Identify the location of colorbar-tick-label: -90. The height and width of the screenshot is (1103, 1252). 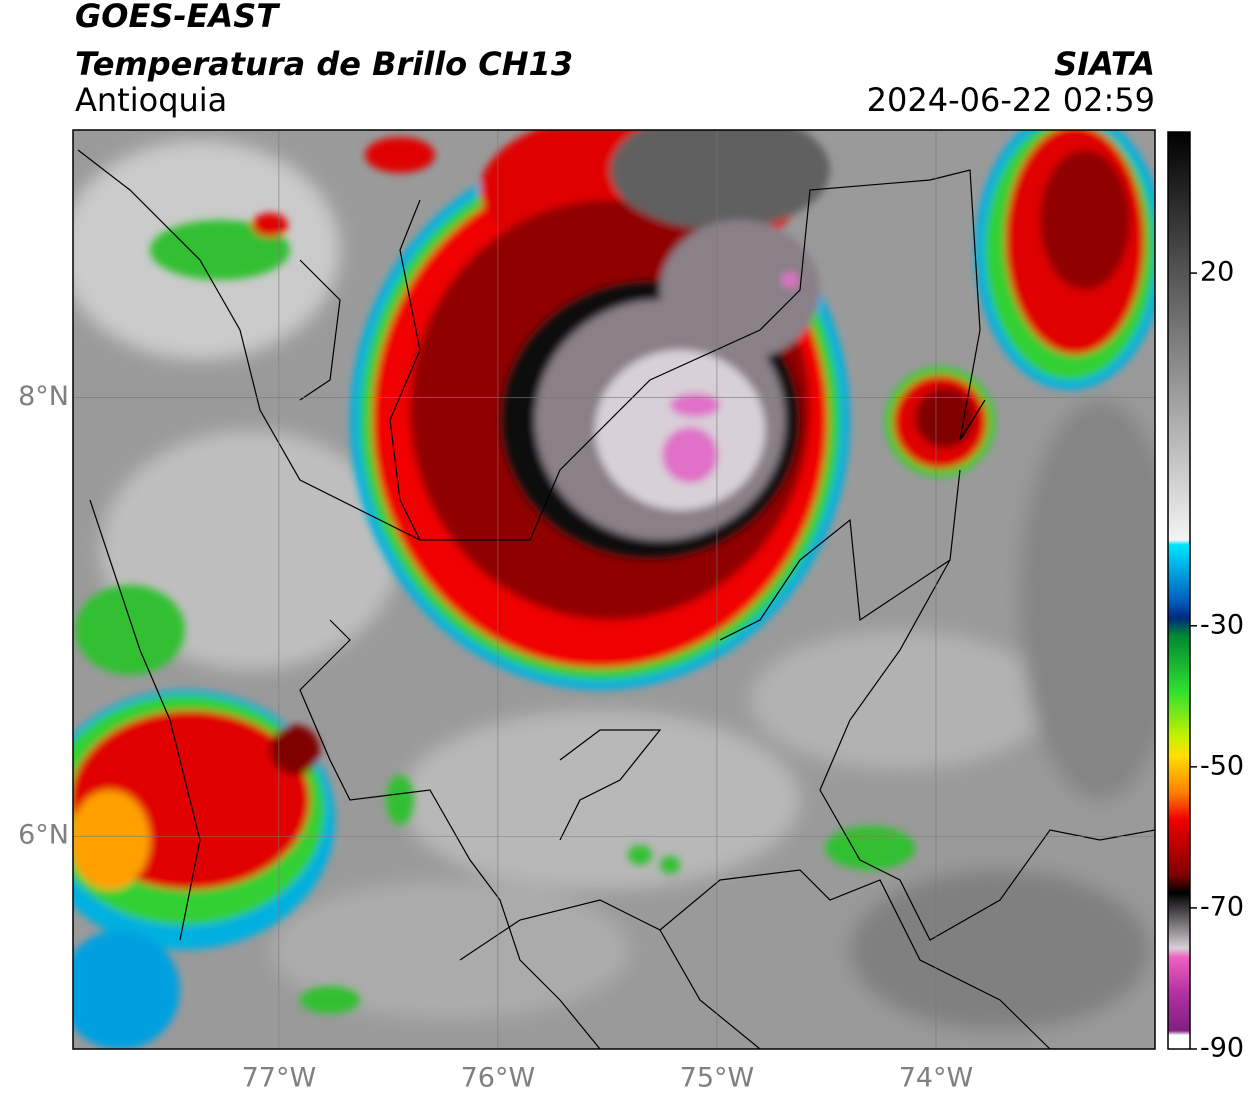
(1222, 1048).